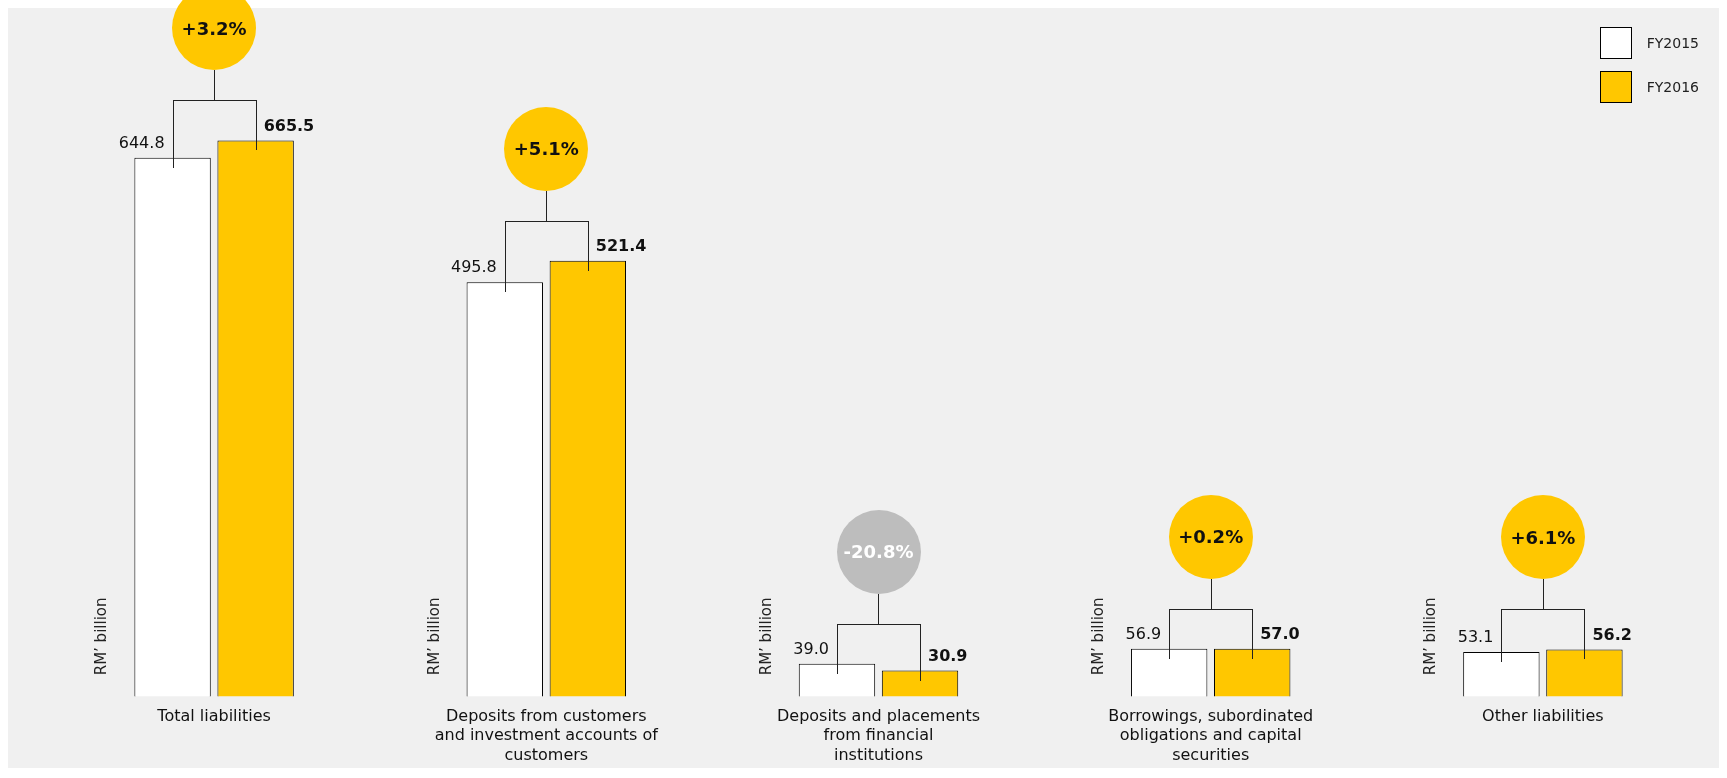 Image resolution: width=1727 pixels, height=778 pixels. I want to click on annotation: +0.2%, so click(1211, 537).